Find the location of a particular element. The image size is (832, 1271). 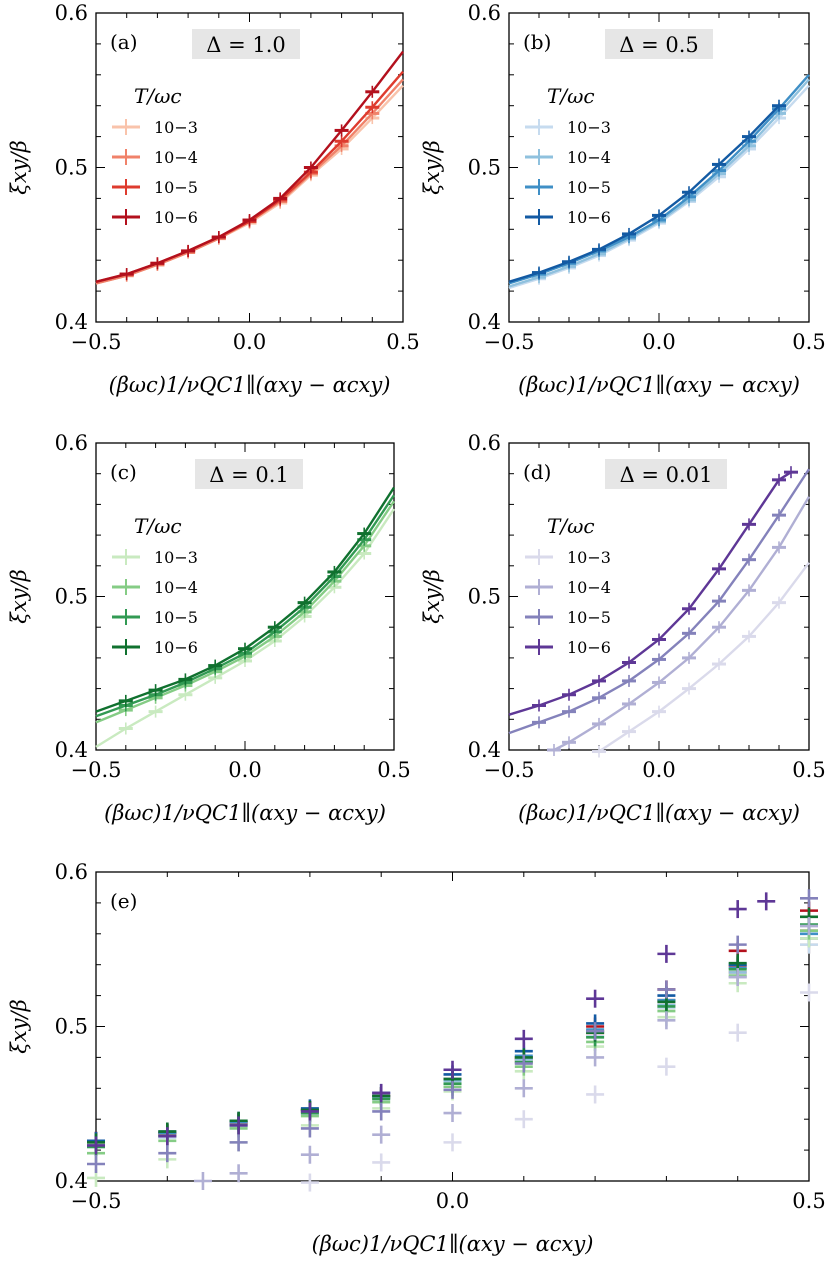

delta-badge-bg-d is located at coordinates (666, 474).